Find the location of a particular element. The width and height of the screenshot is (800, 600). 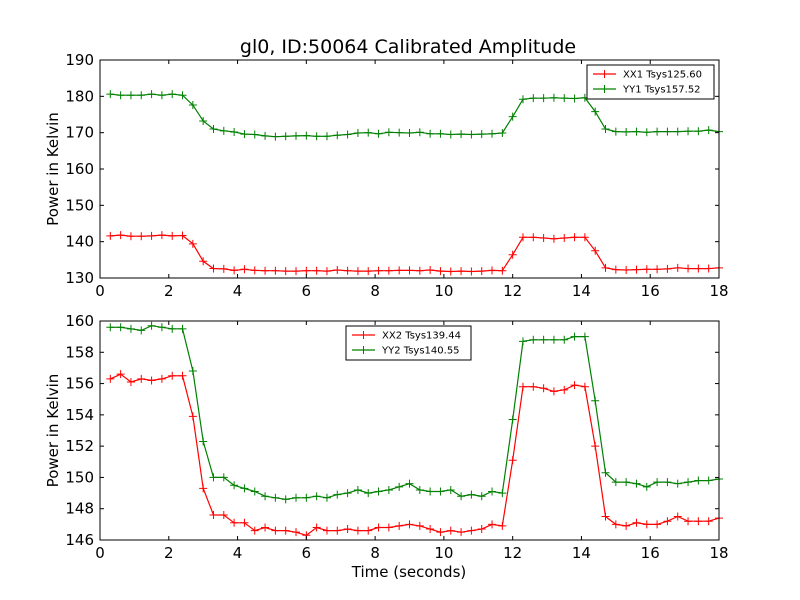

chart-title: gl0, ID:50064 Calibrated Amplitude is located at coordinates (408, 47).